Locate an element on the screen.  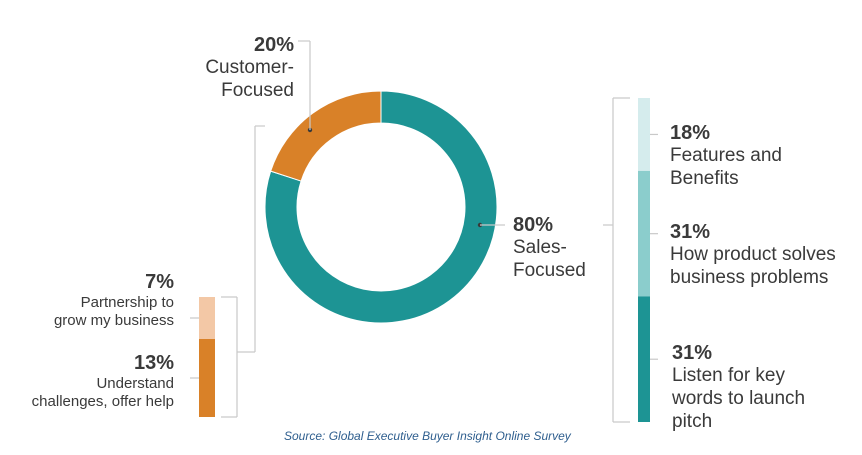
listen-keywords-line-1: Listen for key is located at coordinates (728, 375).